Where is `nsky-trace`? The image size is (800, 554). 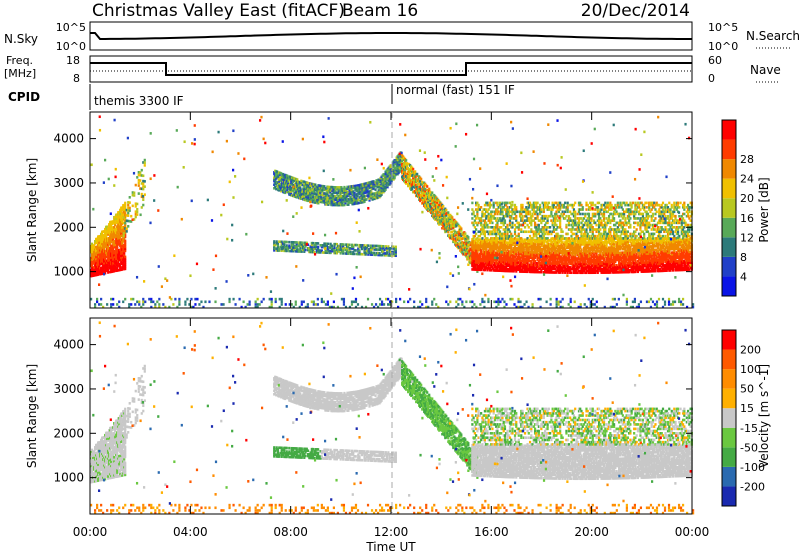
nsky-trace is located at coordinates (391, 36).